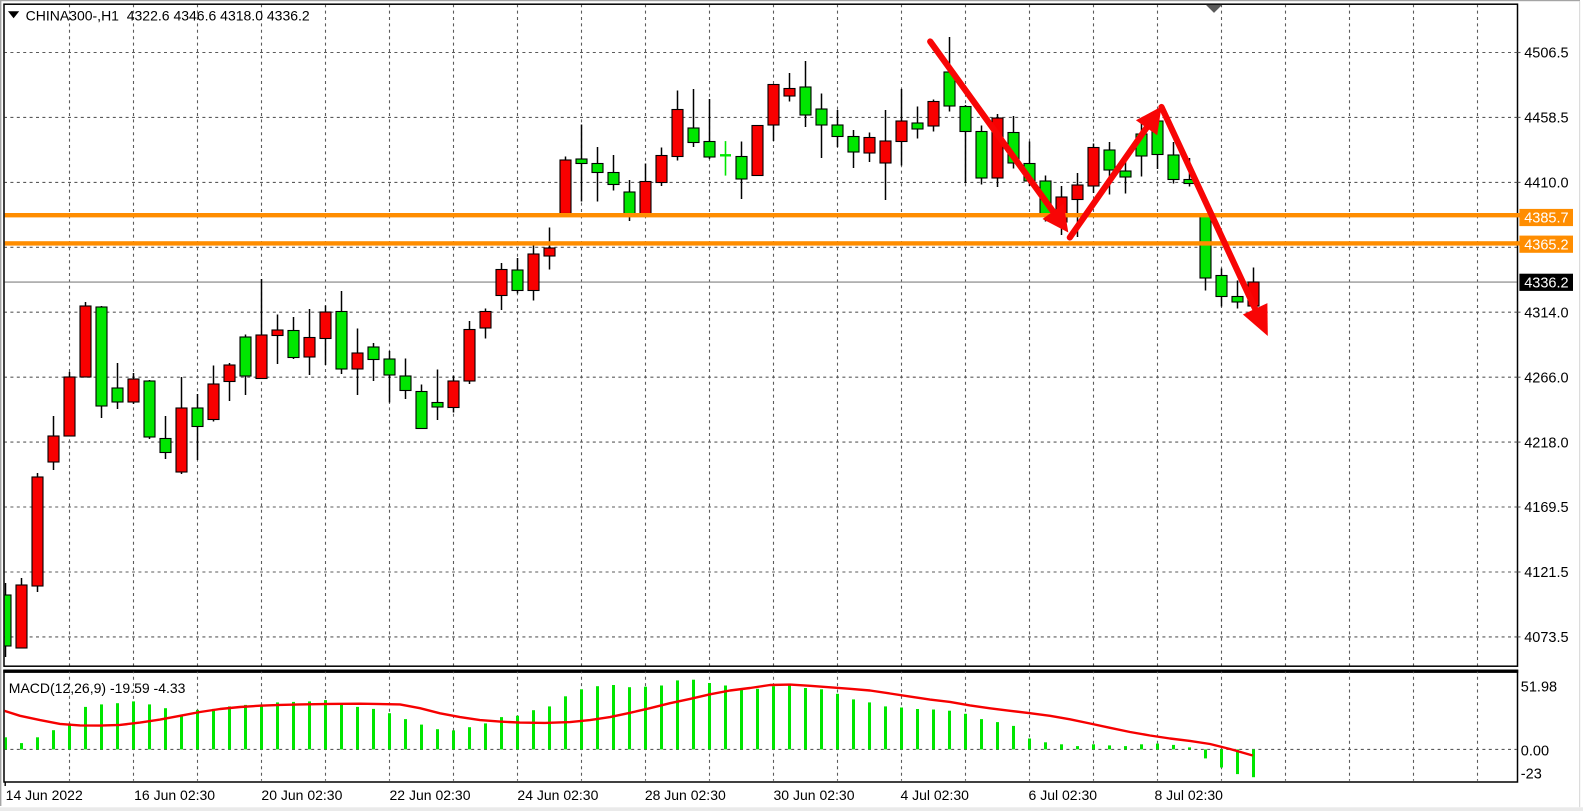 Image resolution: width=1583 pixels, height=811 pixels. I want to click on svg-text: 6 Jul 02:30, so click(1063, 795).